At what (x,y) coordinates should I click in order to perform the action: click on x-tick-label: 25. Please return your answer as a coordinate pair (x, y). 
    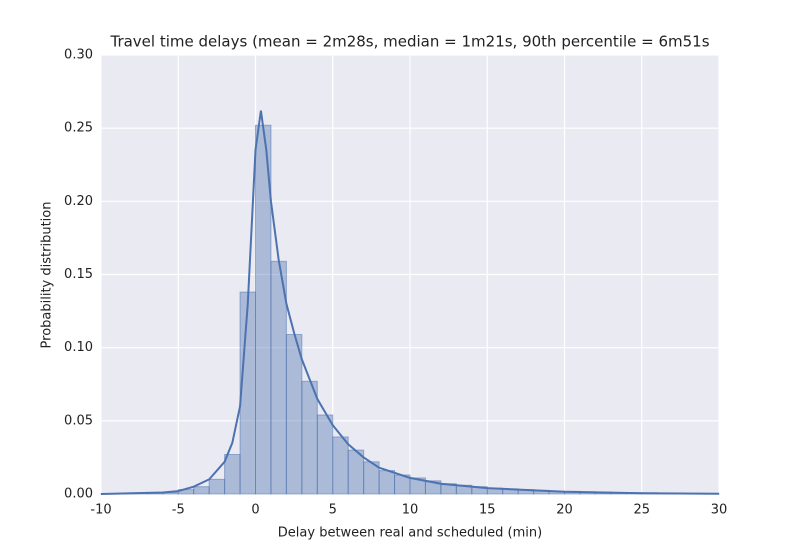
    Looking at the image, I should click on (641, 510).